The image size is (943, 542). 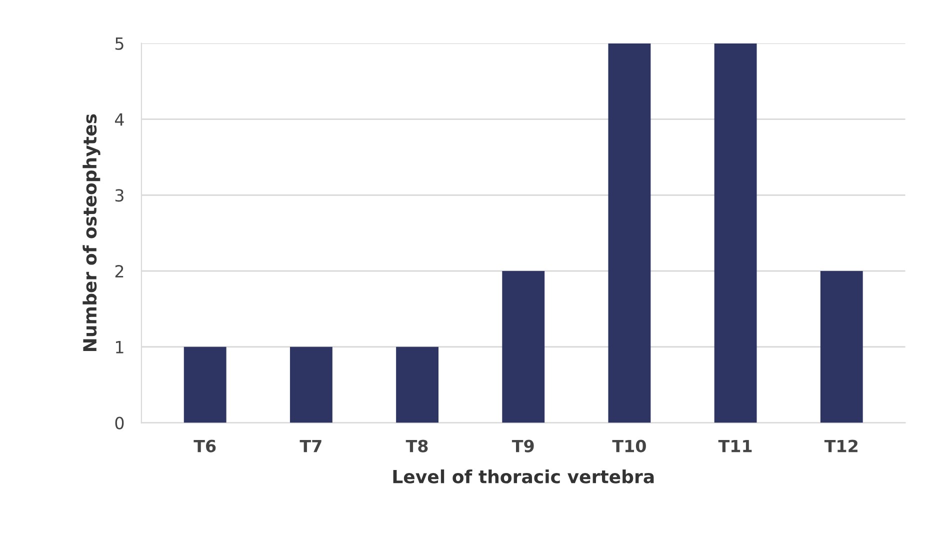 I want to click on x-tick-label: T9, so click(x=523, y=446).